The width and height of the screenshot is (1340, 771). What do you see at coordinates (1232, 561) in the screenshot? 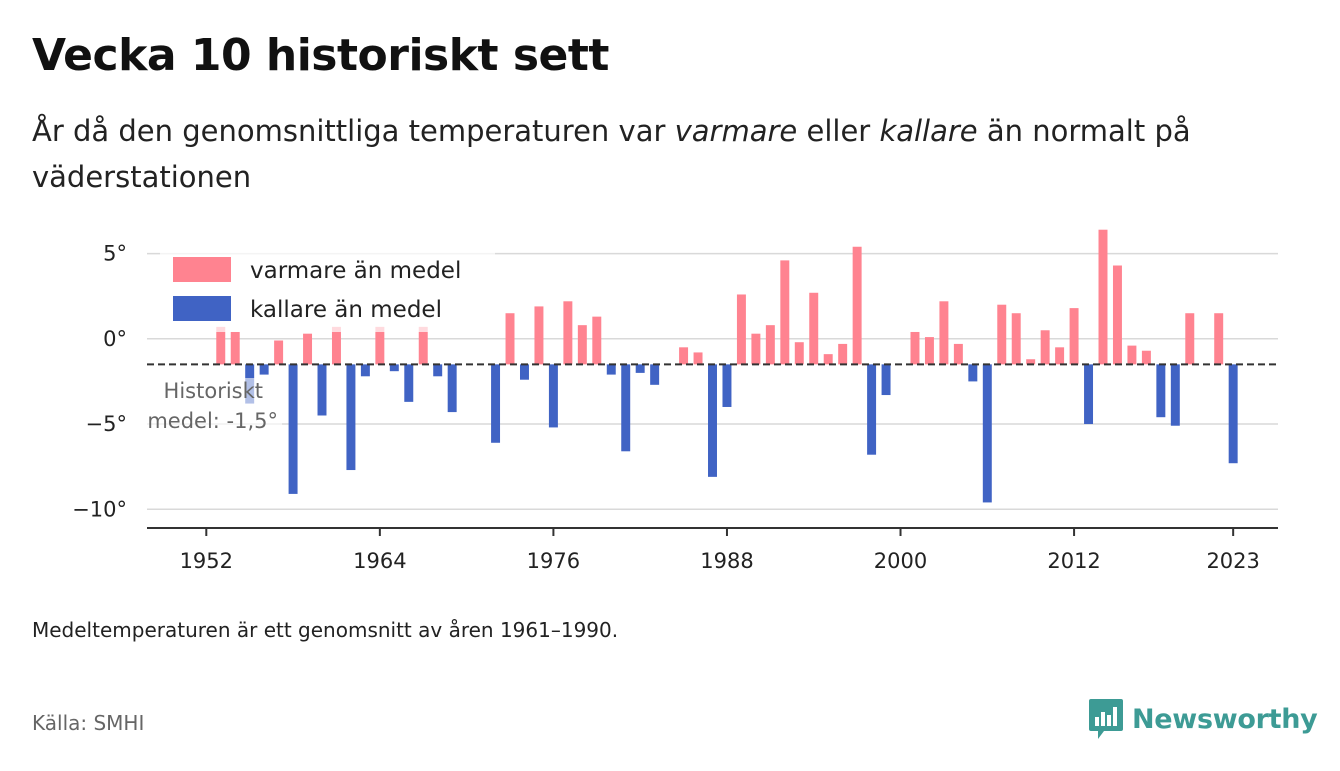
I see `x-tick-label: 2023` at bounding box center [1232, 561].